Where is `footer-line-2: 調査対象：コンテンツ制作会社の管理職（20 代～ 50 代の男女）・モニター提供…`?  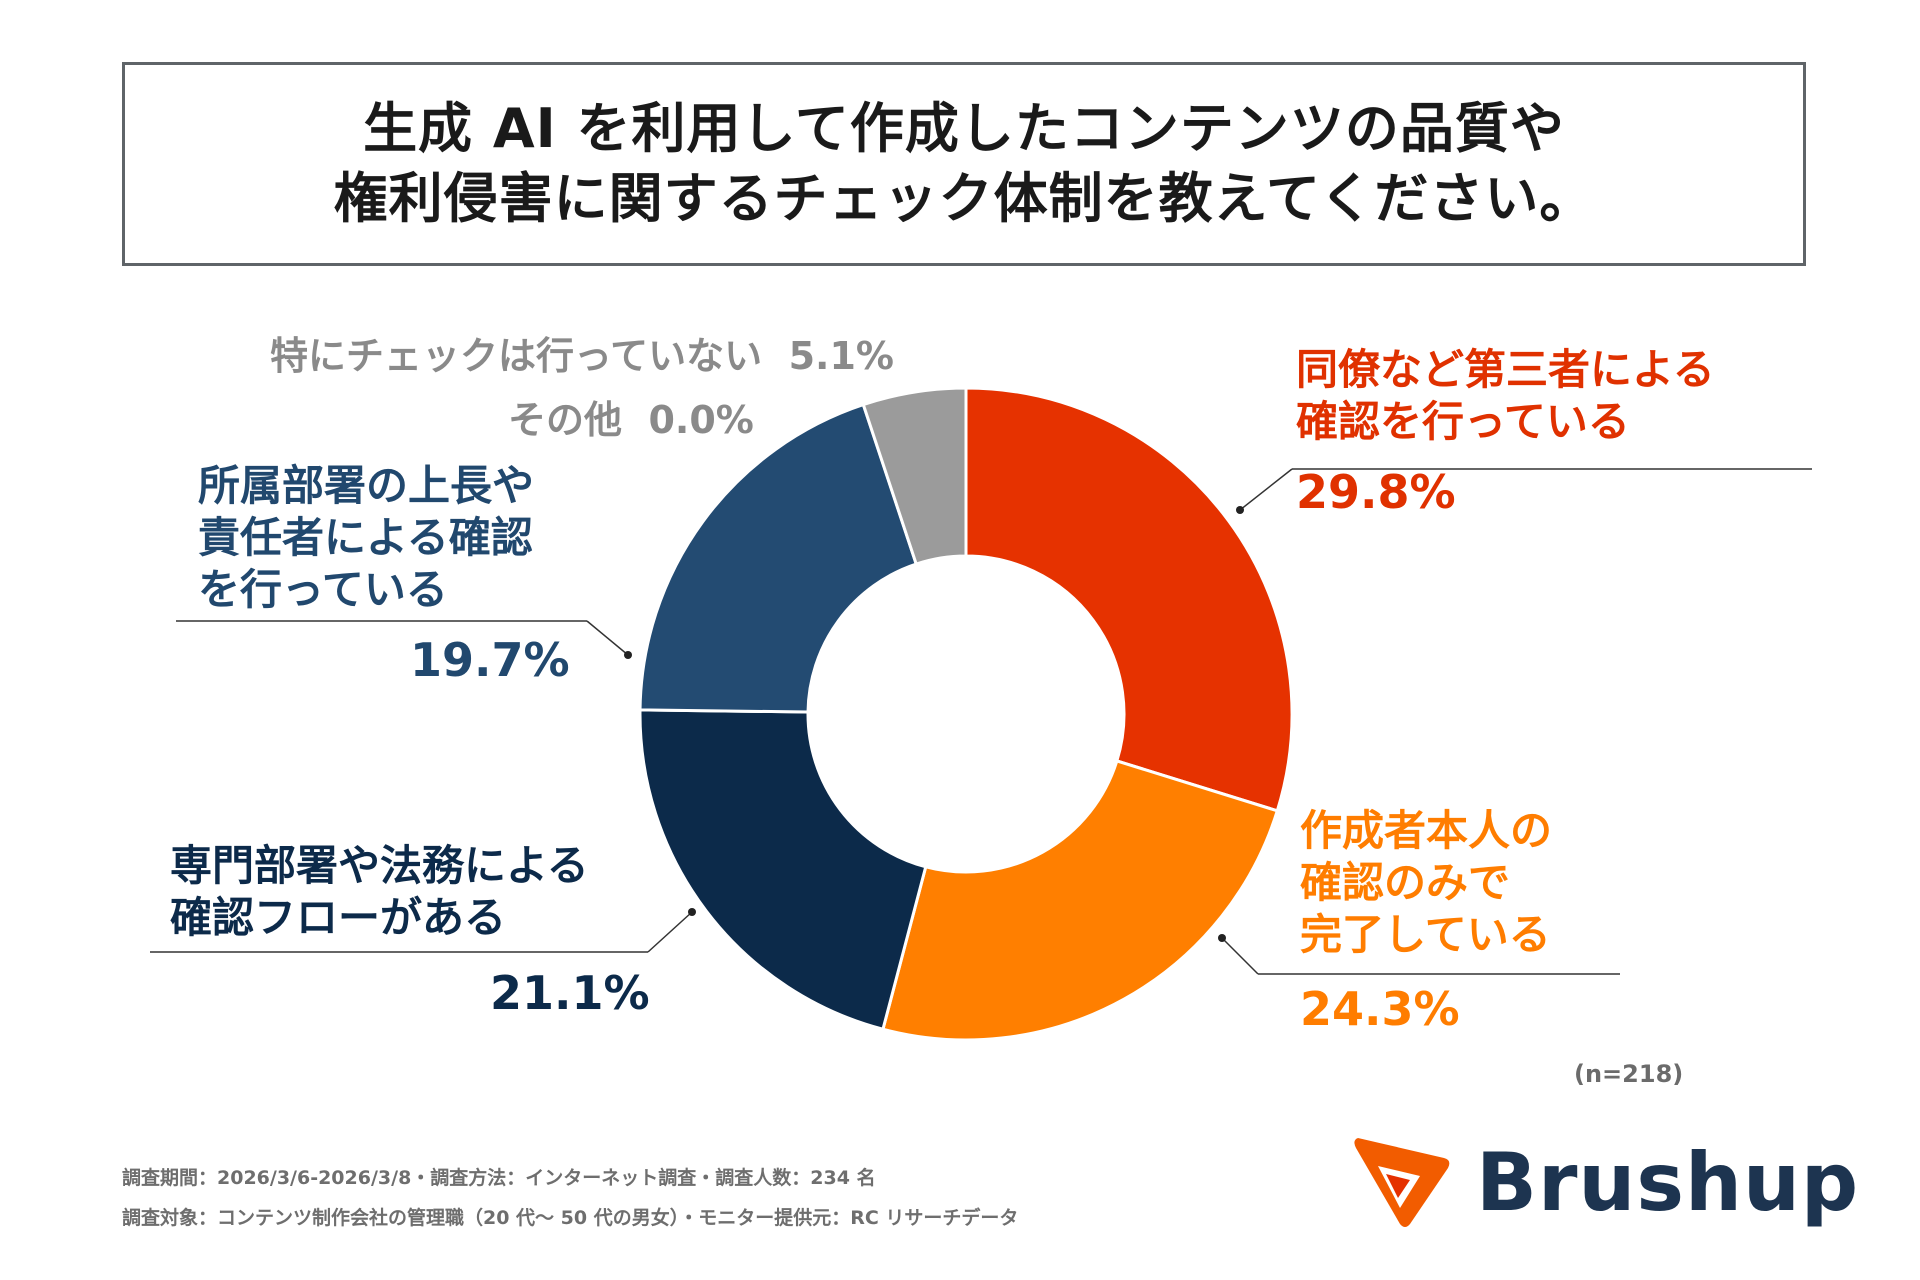
footer-line-2: 調査対象：コンテンツ制作会社の管理職（20 代～ 50 代の男女）・モニター提供… is located at coordinates (570, 1218).